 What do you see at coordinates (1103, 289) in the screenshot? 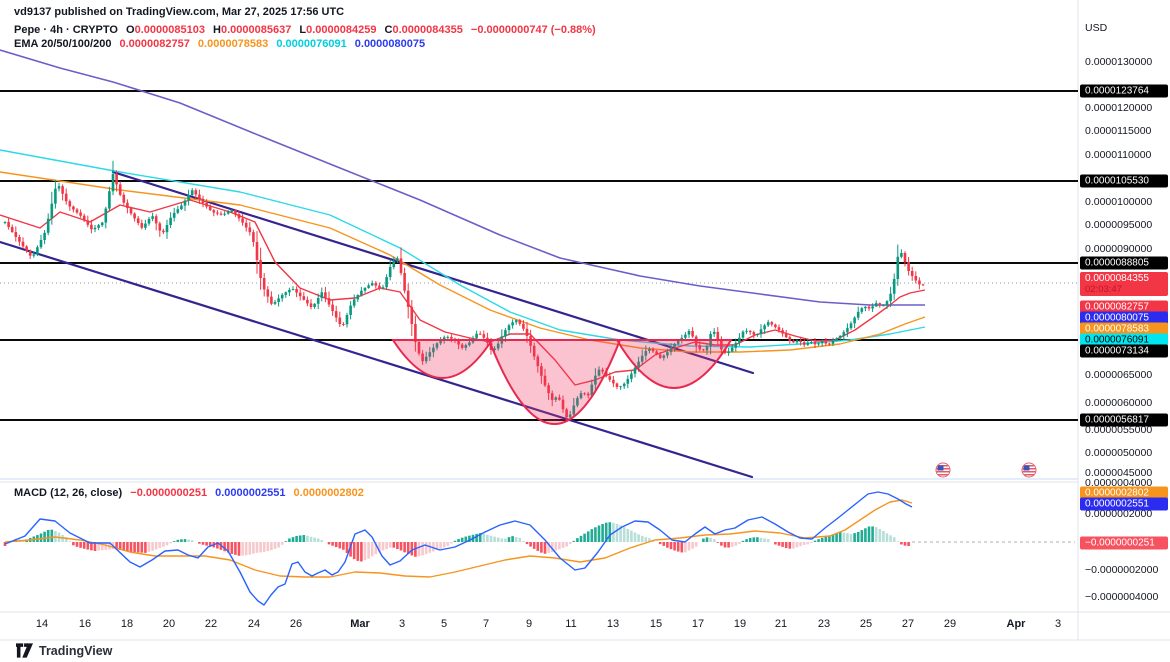
I see `countdown-timer: 02:03:47` at bounding box center [1103, 289].